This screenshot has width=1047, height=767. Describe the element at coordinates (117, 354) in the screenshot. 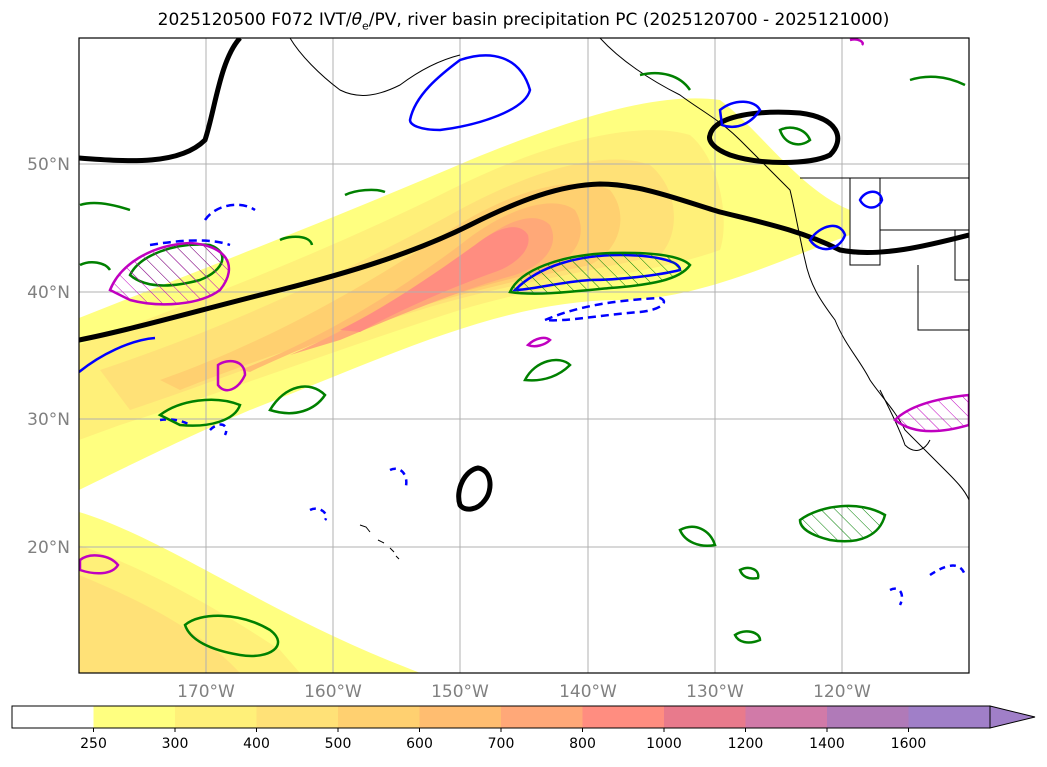

I see `pv-contour-west` at that location.